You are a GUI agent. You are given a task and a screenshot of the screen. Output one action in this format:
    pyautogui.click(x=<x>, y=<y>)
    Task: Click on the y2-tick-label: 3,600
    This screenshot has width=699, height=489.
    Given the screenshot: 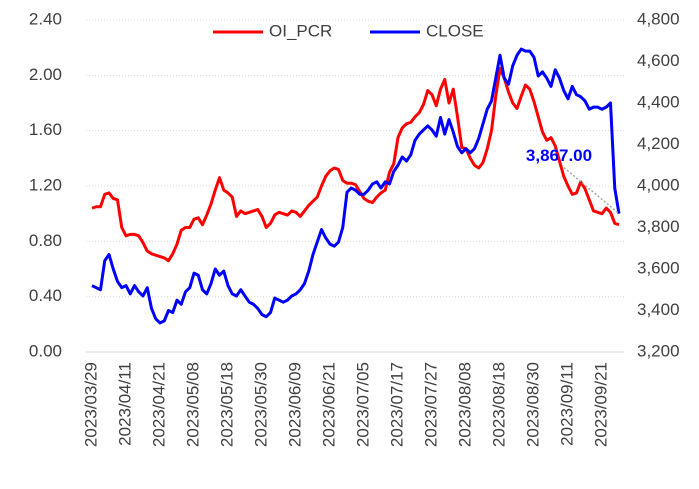 What is the action you would take?
    pyautogui.click(x=658, y=267)
    